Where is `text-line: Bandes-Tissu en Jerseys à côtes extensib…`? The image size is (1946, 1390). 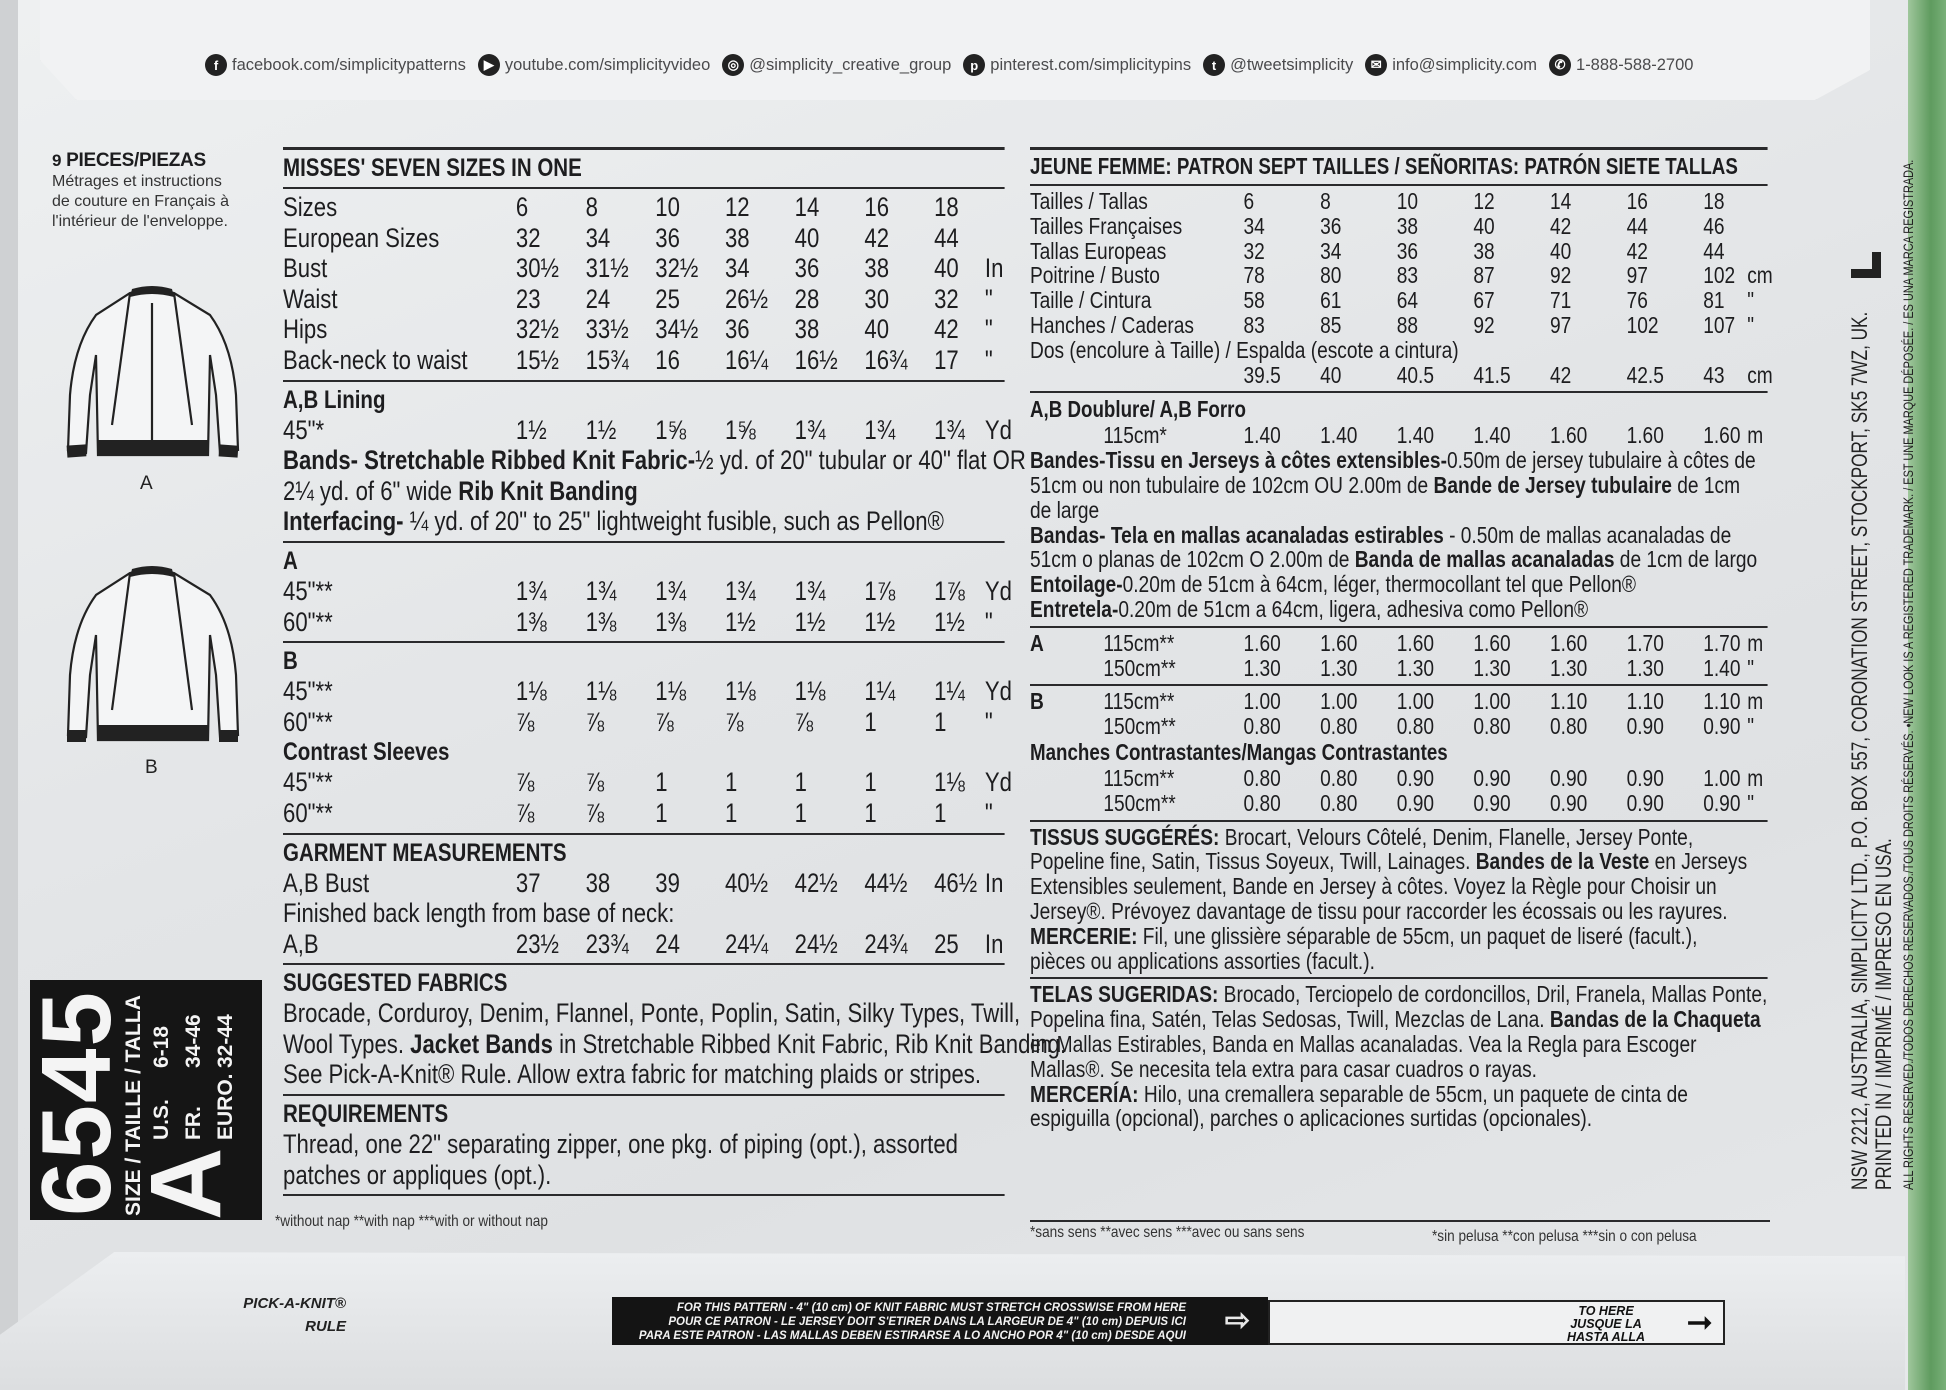
text-line: Bandes-Tissu en Jerseys à côtes extensib… is located at coordinates (1399, 460).